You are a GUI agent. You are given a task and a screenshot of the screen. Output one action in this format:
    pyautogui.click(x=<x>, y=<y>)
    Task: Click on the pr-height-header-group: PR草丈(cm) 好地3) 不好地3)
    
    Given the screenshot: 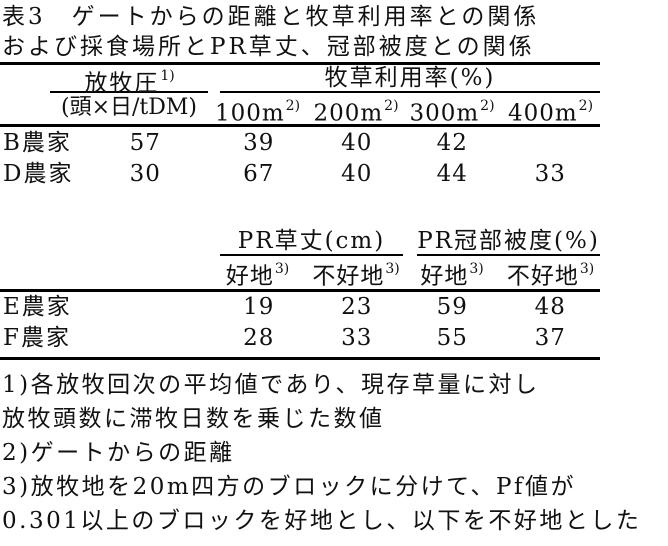 What is the action you would take?
    pyautogui.click(x=304, y=259)
    